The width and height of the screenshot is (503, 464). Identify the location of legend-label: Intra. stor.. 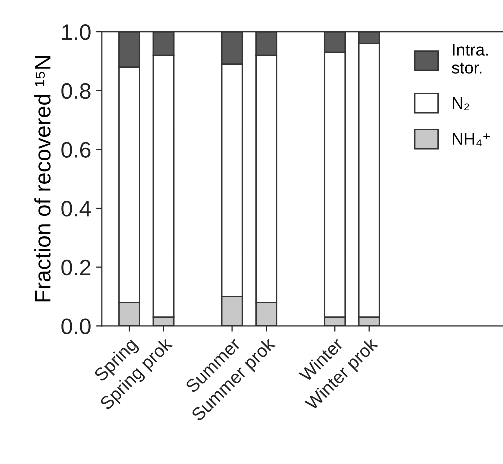
(470, 59).